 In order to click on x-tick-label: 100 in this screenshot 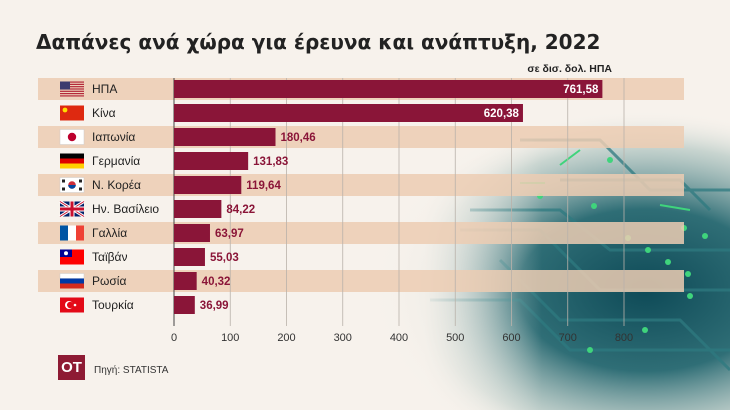, I will do `click(230, 338)`.